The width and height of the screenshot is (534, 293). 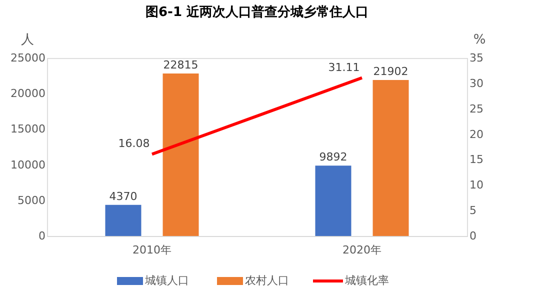 What do you see at coordinates (28, 165) in the screenshot?
I see `y-tick-label: 10000` at bounding box center [28, 165].